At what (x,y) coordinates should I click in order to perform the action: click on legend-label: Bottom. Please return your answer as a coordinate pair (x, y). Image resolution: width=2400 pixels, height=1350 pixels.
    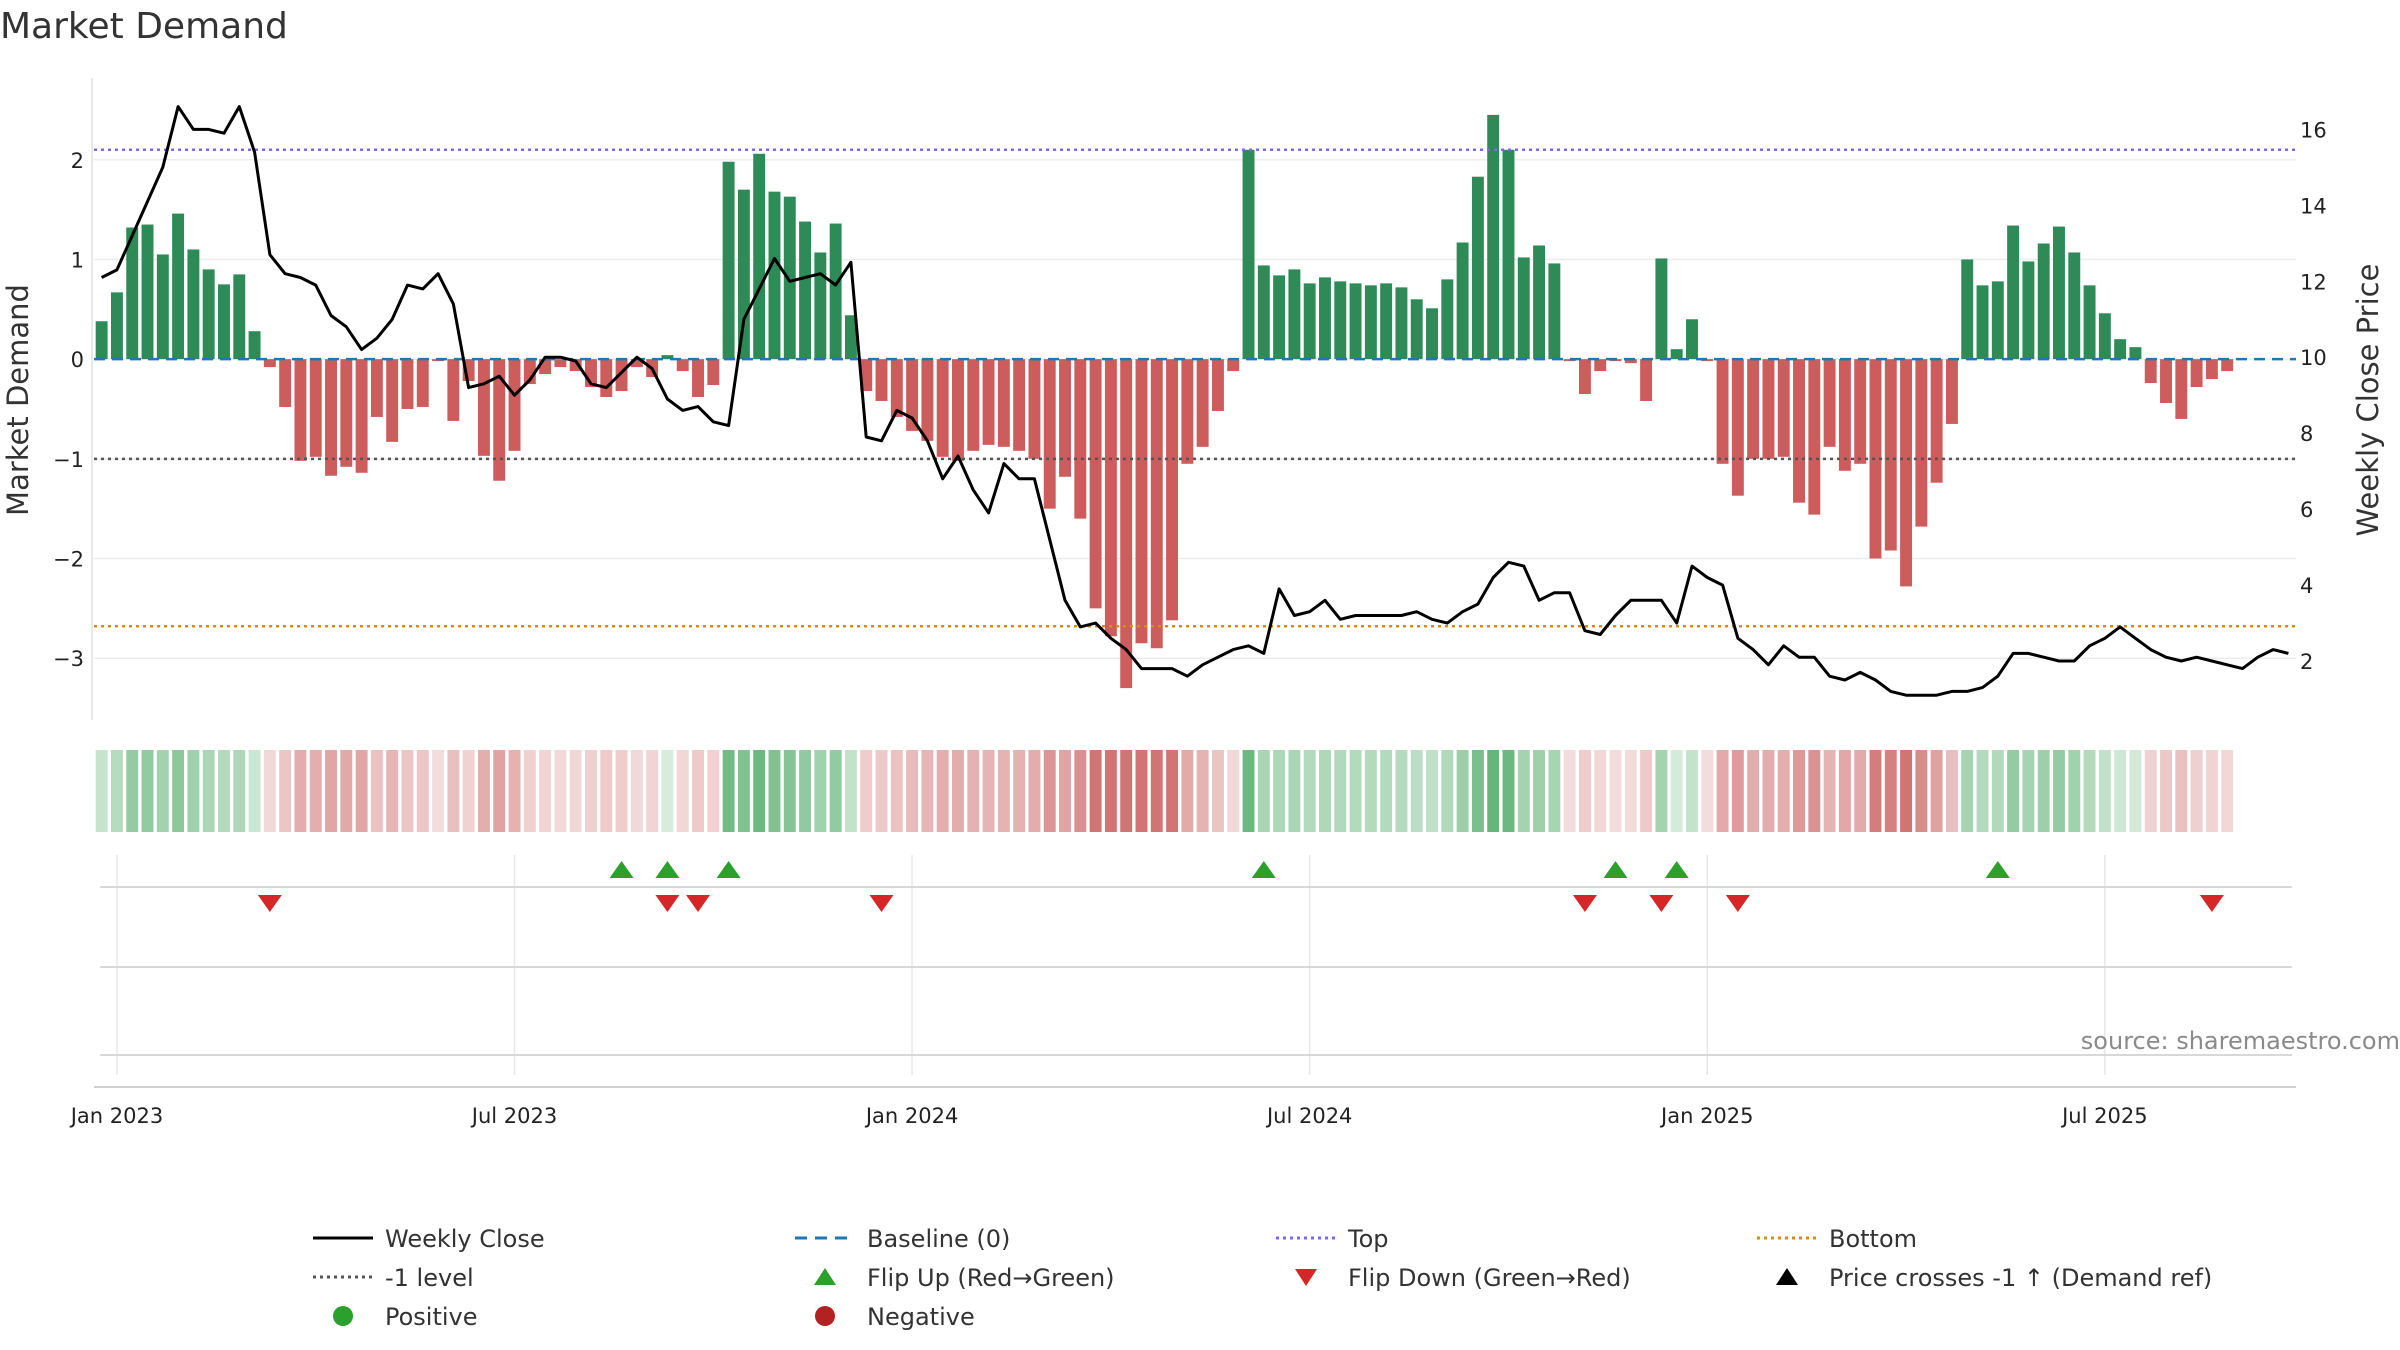
    Looking at the image, I should click on (1873, 1239).